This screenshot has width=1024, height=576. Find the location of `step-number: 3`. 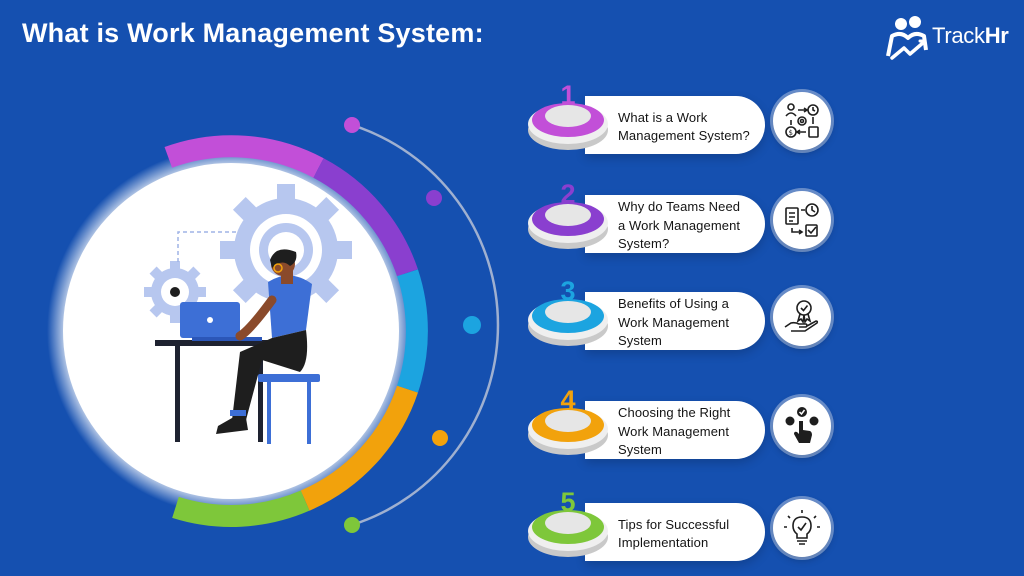

step-number: 3 is located at coordinates (568, 291).